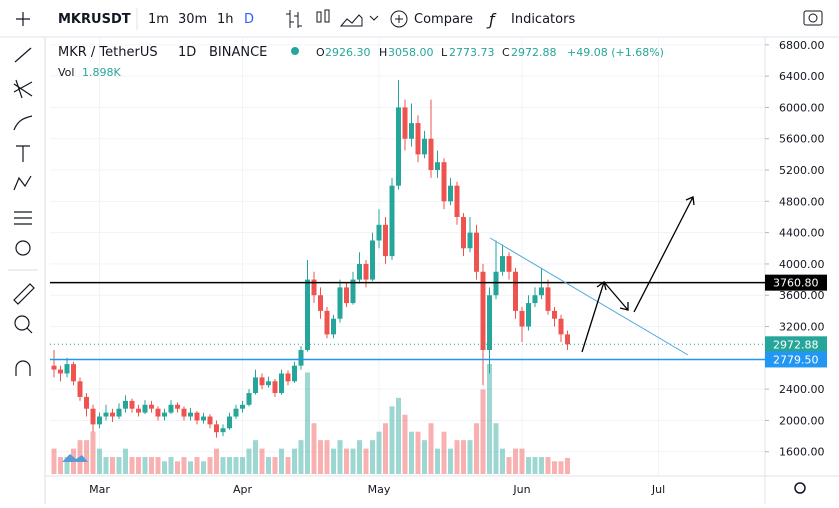  Describe the element at coordinates (658, 489) in the screenshot. I see `x-tick-label: Jul` at that location.